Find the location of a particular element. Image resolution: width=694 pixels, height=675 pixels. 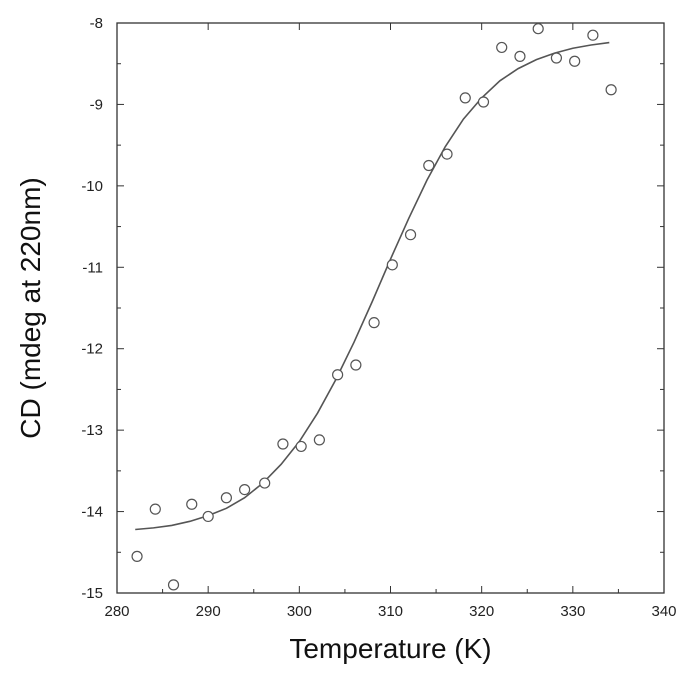

y-tick-label: -9 is located at coordinates (96, 104).